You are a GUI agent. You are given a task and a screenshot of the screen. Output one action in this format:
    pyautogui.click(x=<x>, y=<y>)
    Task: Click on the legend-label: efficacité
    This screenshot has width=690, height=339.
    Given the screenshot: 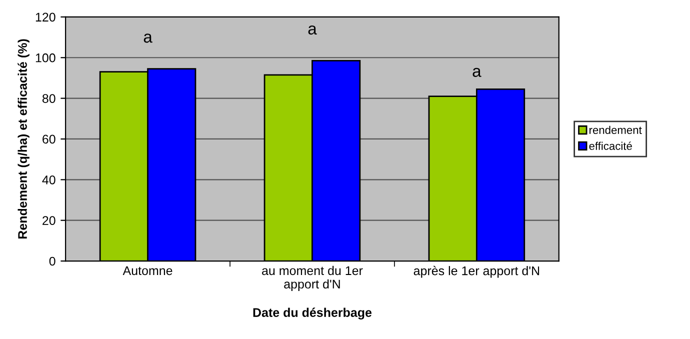 What is the action you would take?
    pyautogui.click(x=610, y=146)
    